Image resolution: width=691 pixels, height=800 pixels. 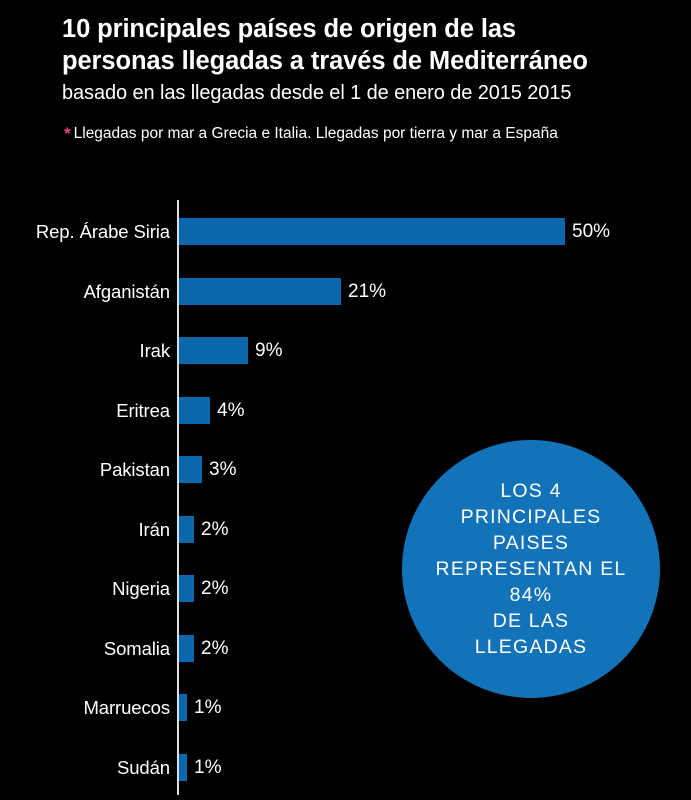 I want to click on bar-value-label: 4%, so click(x=231, y=410).